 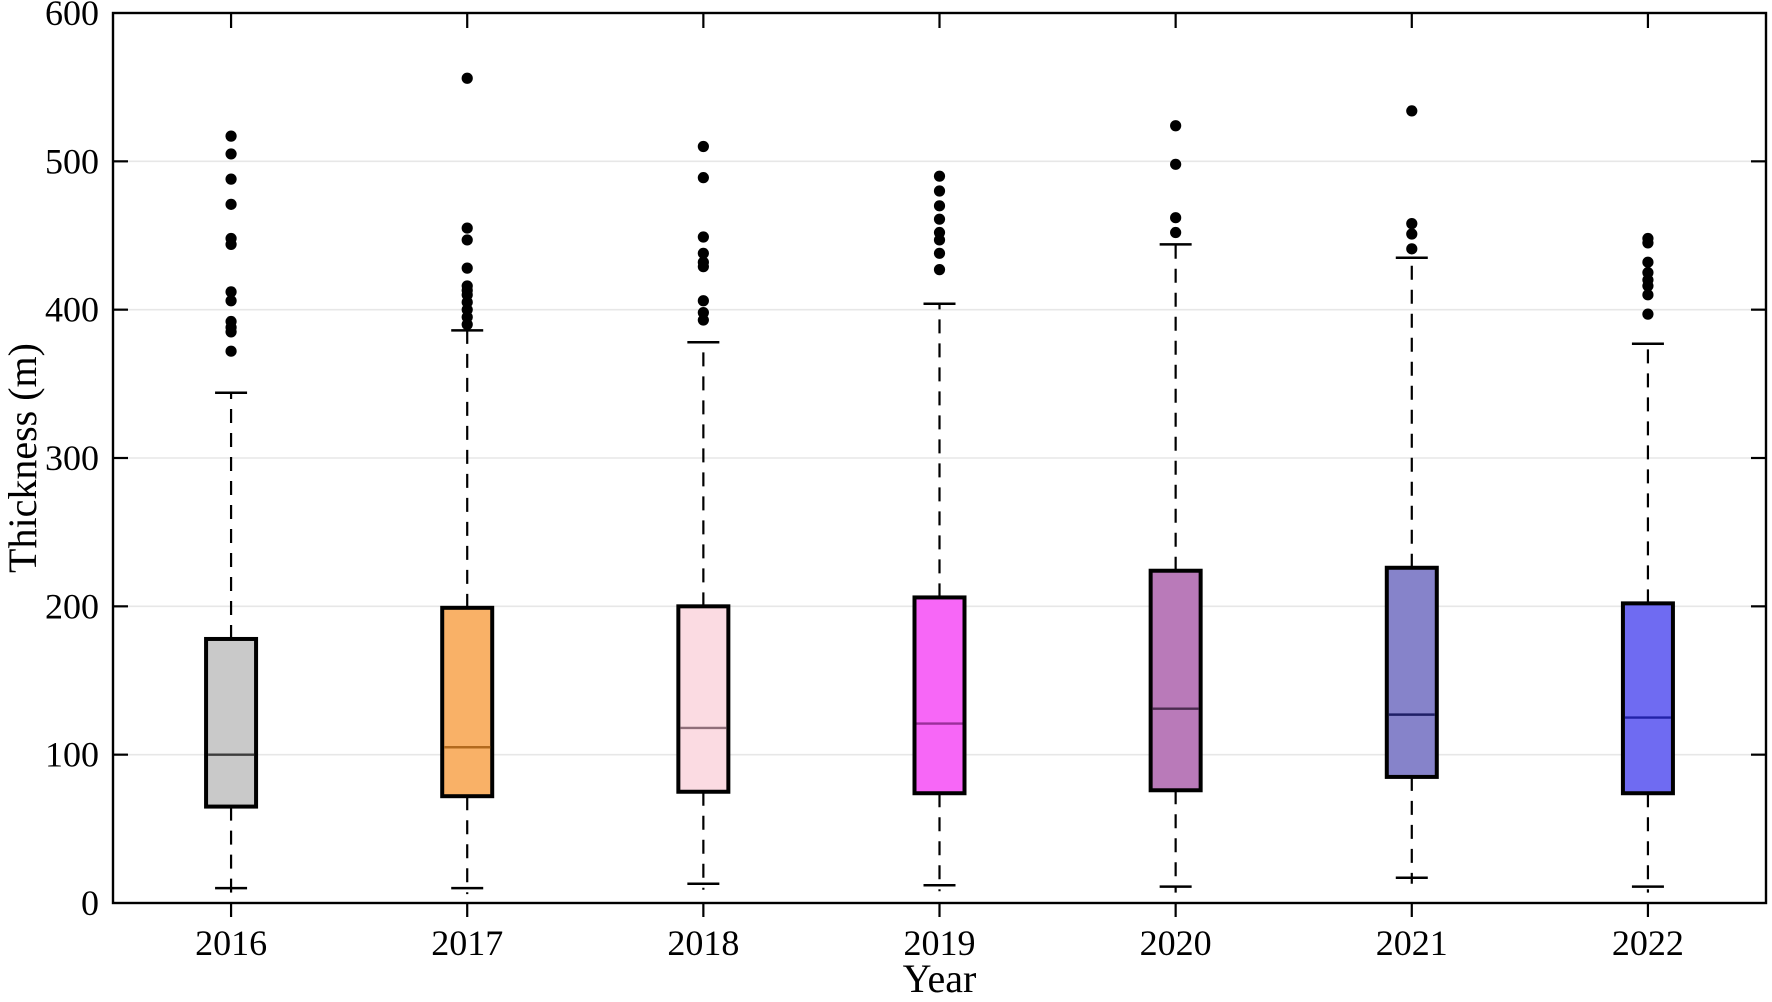 I want to click on x-tick-label-2022: 2022, so click(x=1648, y=943).